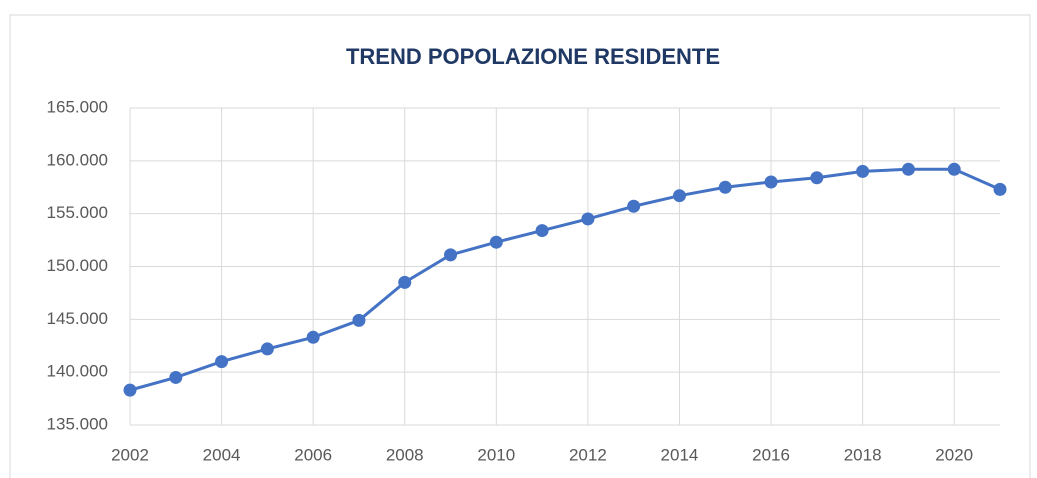 The height and width of the screenshot is (478, 1037). Describe the element at coordinates (313, 454) in the screenshot. I see `x-tick-label: 2006` at that location.